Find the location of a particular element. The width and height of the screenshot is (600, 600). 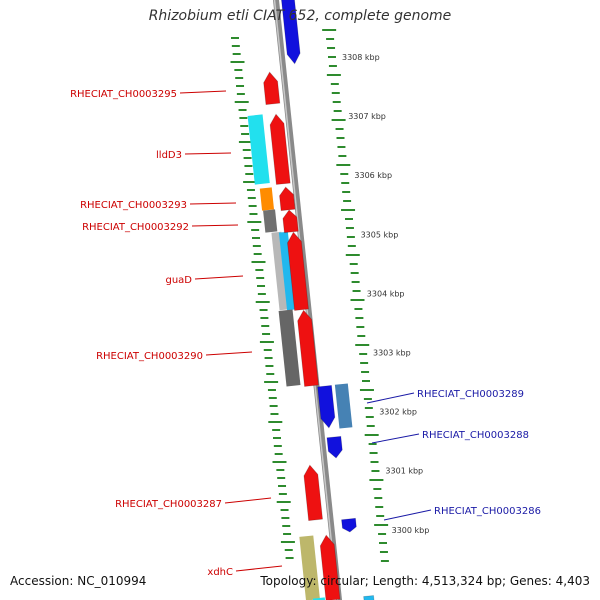

gene-arrow-RHECIAT_CH0003286 is located at coordinates (349, 525).